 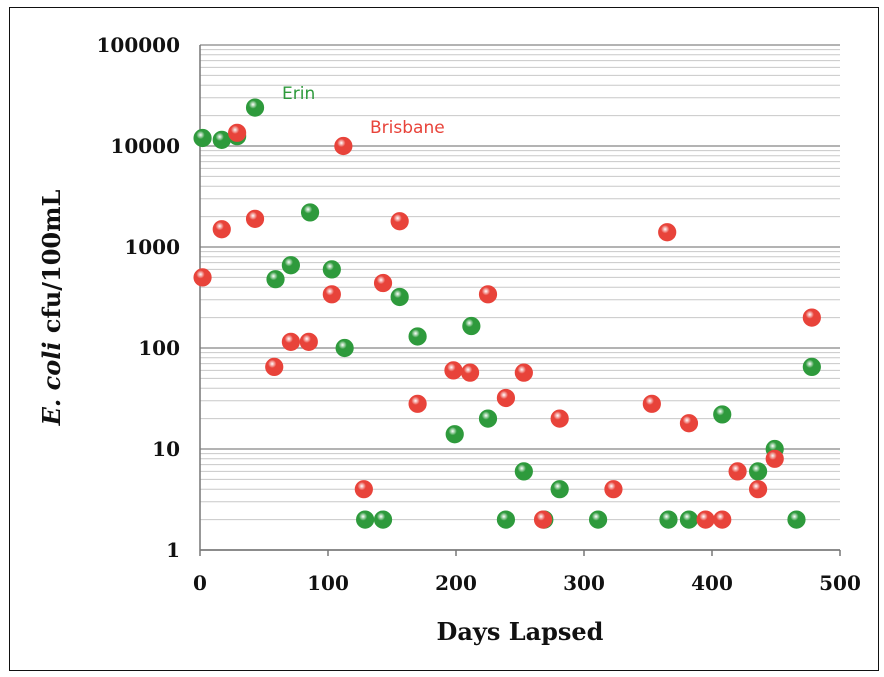 I want to click on y-axis-label: E. coli cfu/100mL, so click(x=51, y=308).